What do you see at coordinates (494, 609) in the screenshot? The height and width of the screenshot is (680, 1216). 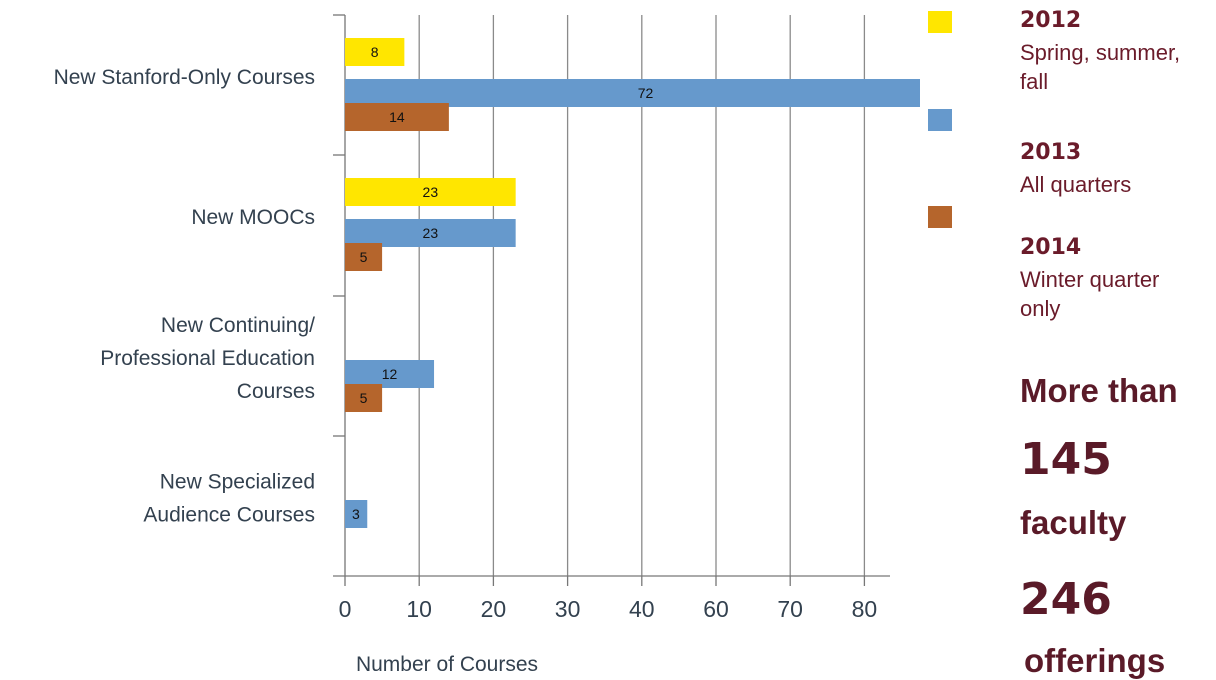 I see `x-tick-label-2: 20` at bounding box center [494, 609].